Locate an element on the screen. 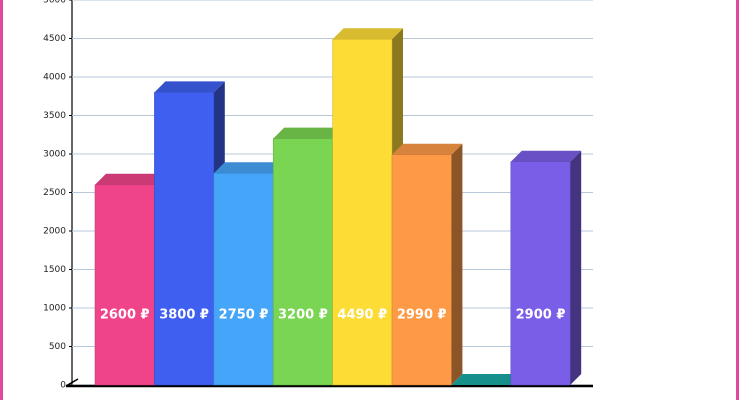 Image resolution: width=739 pixels, height=400 pixels. y-tick-label: 4500 is located at coordinates (54, 39).